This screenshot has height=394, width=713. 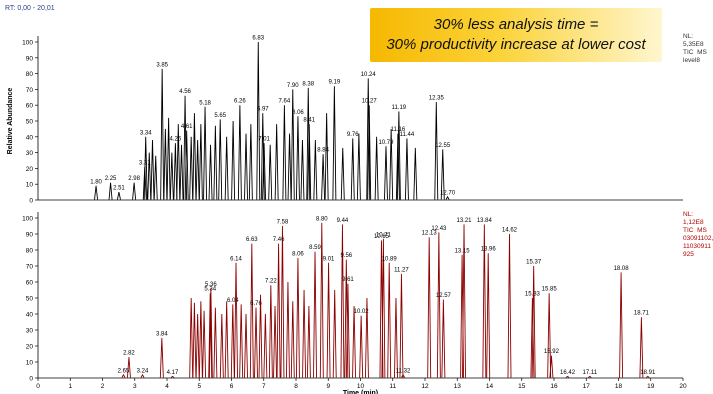 I want to click on bottom-peak-label: 13.96, so click(x=489, y=250).